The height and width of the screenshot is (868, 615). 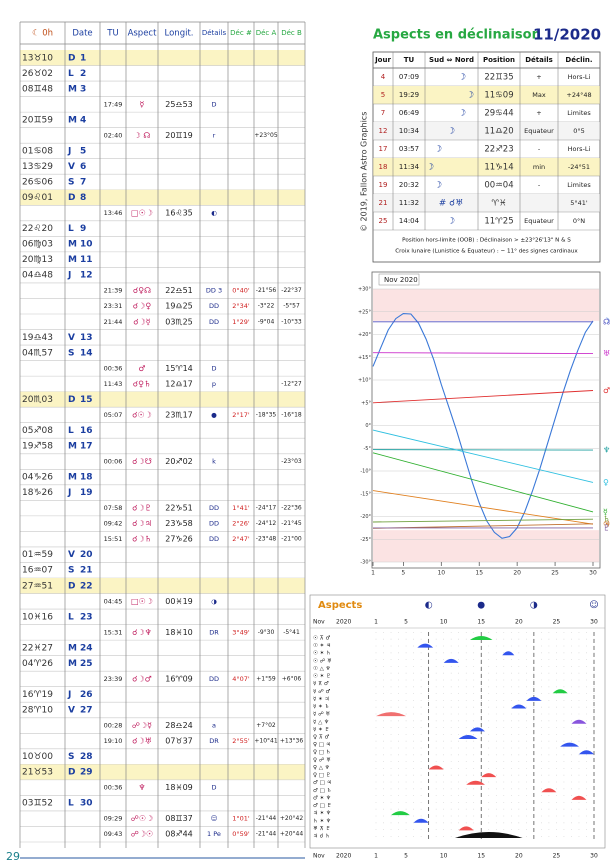 What do you see at coordinates (86, 773) in the screenshot?
I see `cell-day: 29` at bounding box center [86, 773].